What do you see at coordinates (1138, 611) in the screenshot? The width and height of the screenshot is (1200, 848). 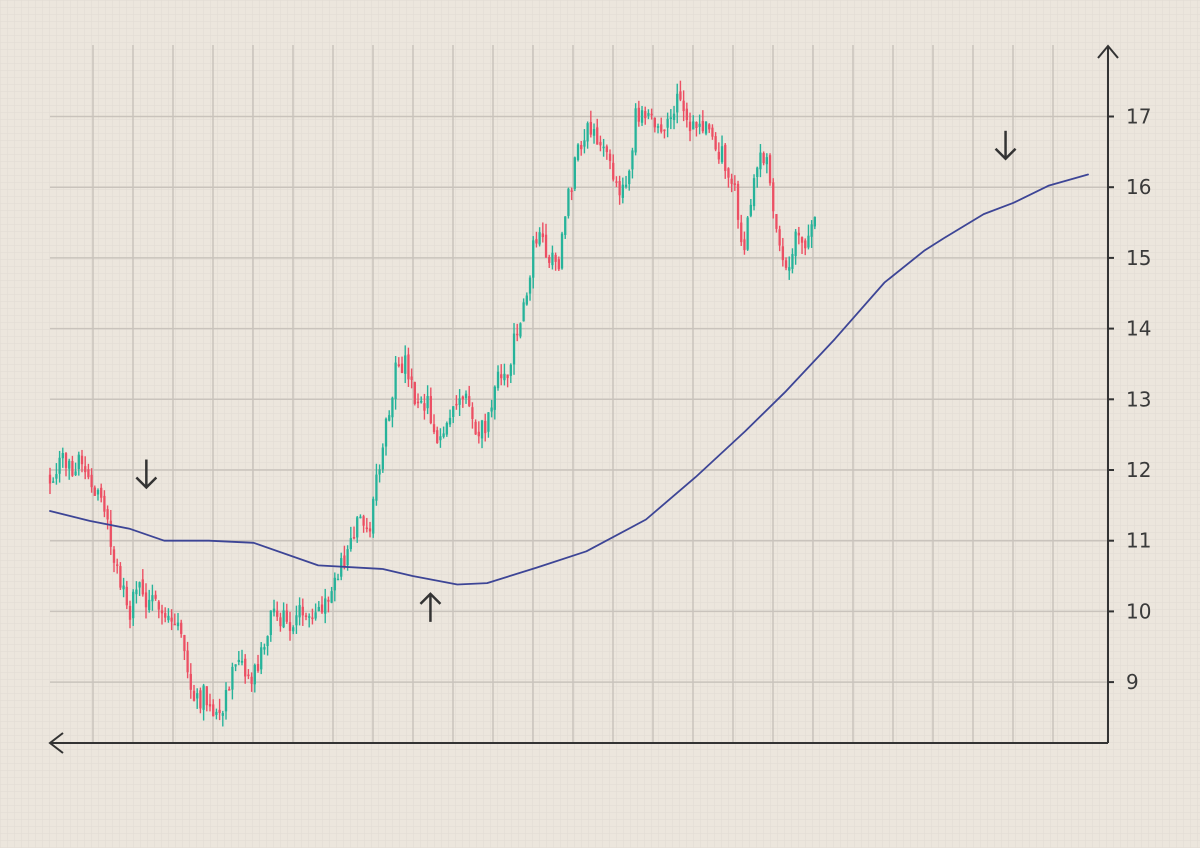 I see `y-tick-label: 10` at bounding box center [1138, 611].